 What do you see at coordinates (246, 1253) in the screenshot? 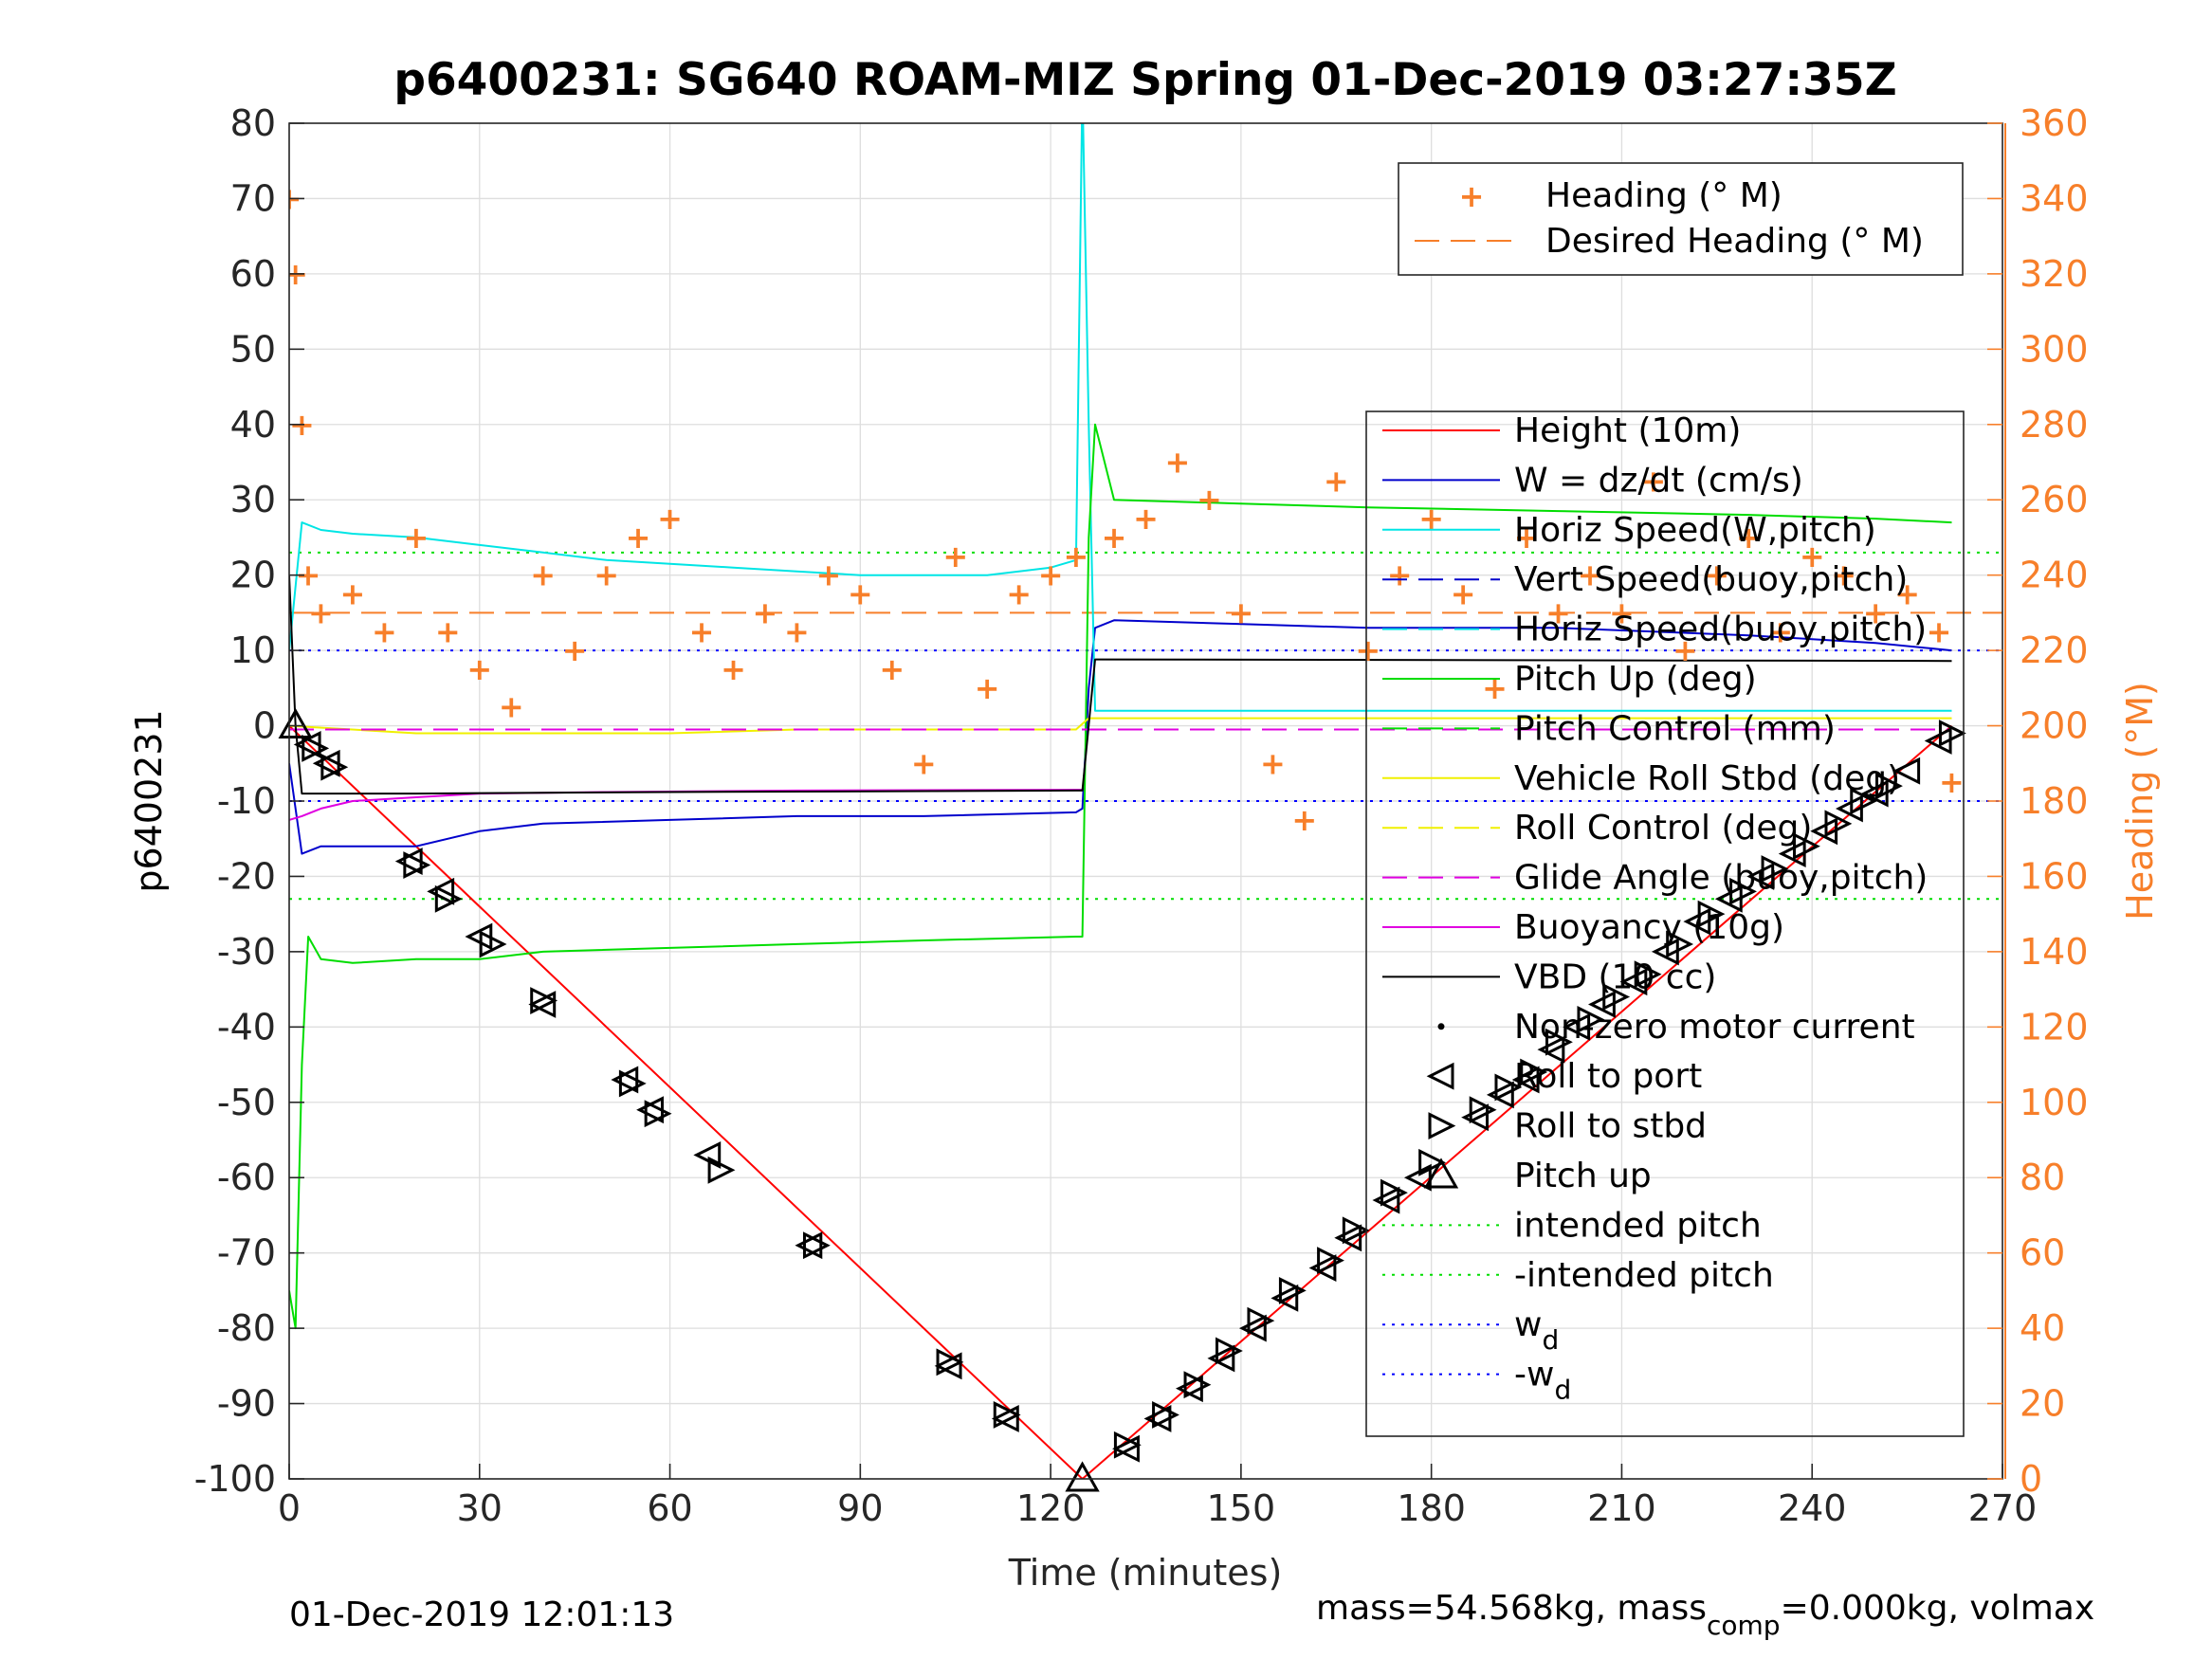
I see `y-tick-label: -70` at bounding box center [246, 1253].